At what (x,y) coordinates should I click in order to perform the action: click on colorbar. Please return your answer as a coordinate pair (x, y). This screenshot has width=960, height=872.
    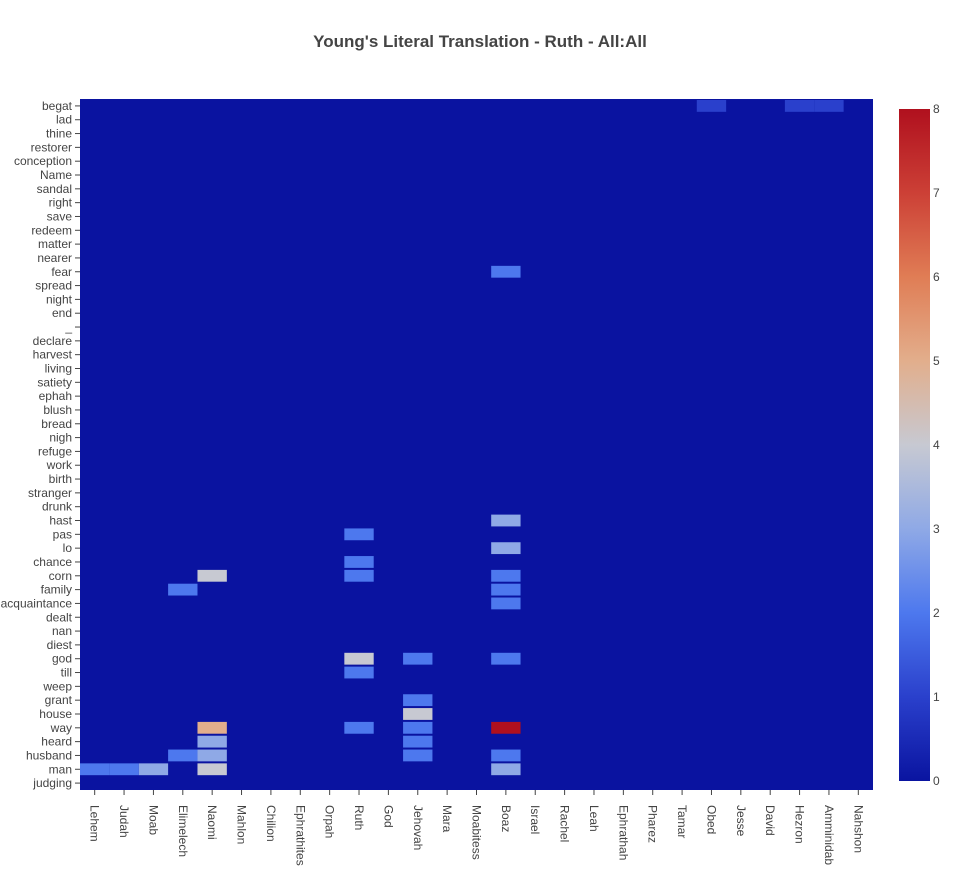
    Looking at the image, I should click on (914, 445).